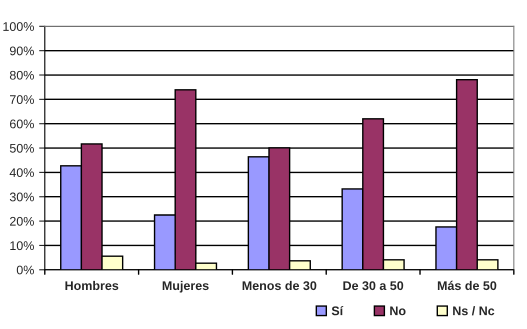 Image resolution: width=527 pixels, height=329 pixels. I want to click on x-tick-label: Mujeres, so click(185, 286).